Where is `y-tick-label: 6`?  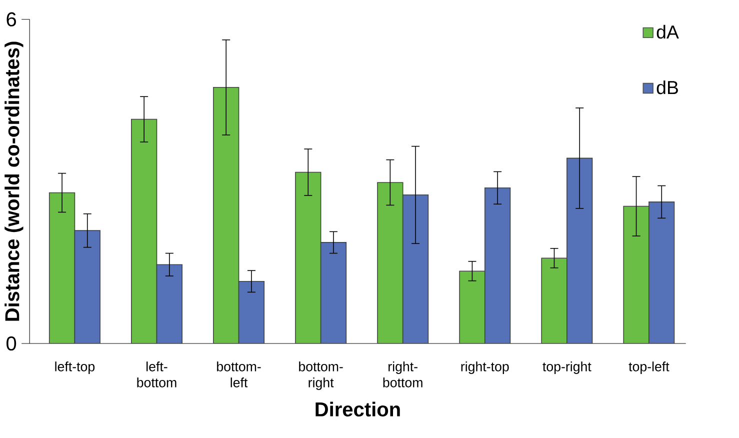
y-tick-label: 6 is located at coordinates (11, 19).